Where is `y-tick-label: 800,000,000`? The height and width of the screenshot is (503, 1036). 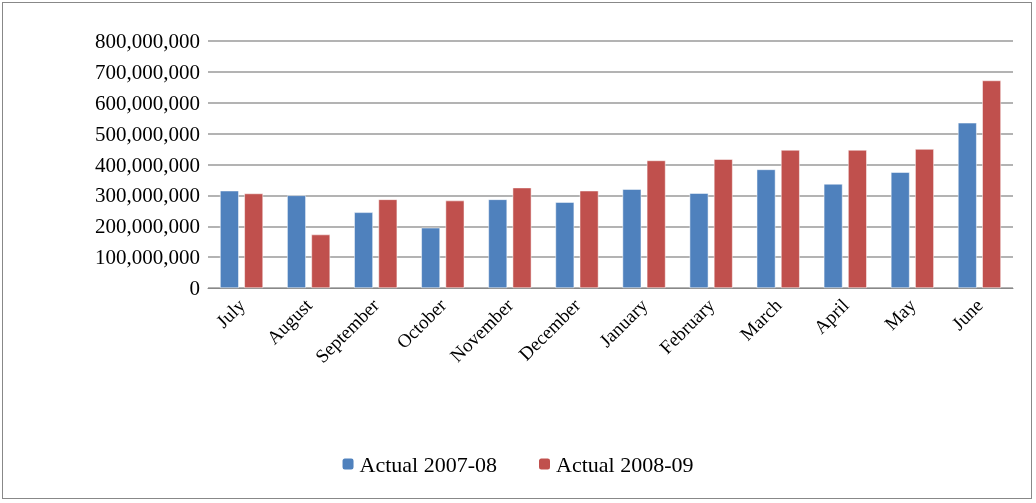 y-tick-label: 800,000,000 is located at coordinates (147, 41).